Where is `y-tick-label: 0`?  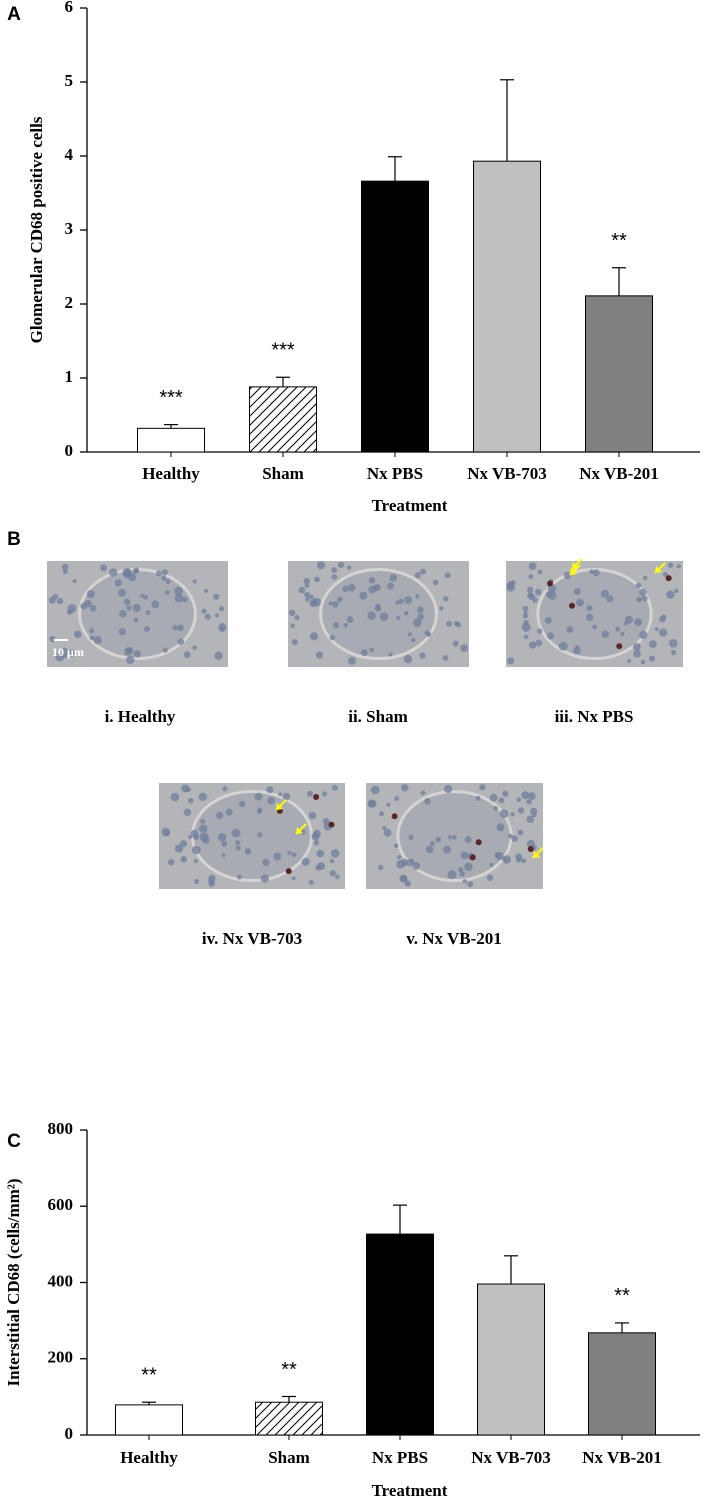 y-tick-label: 0 is located at coordinates (69, 1433).